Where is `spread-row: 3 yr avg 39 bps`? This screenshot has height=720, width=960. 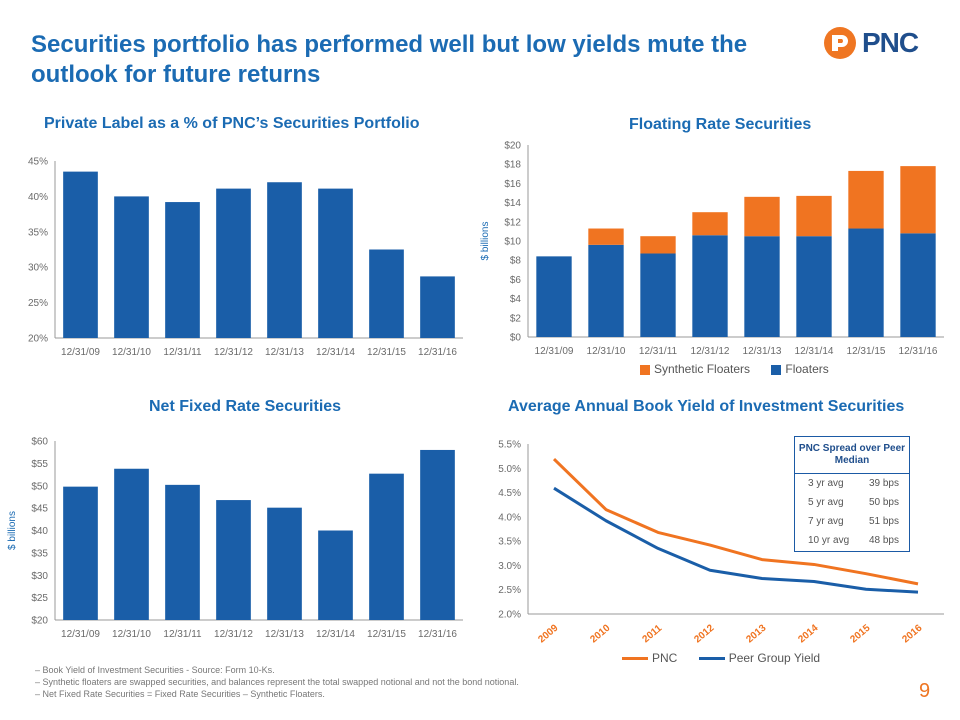
spread-row: 3 yr avg 39 bps is located at coordinates (852, 483).